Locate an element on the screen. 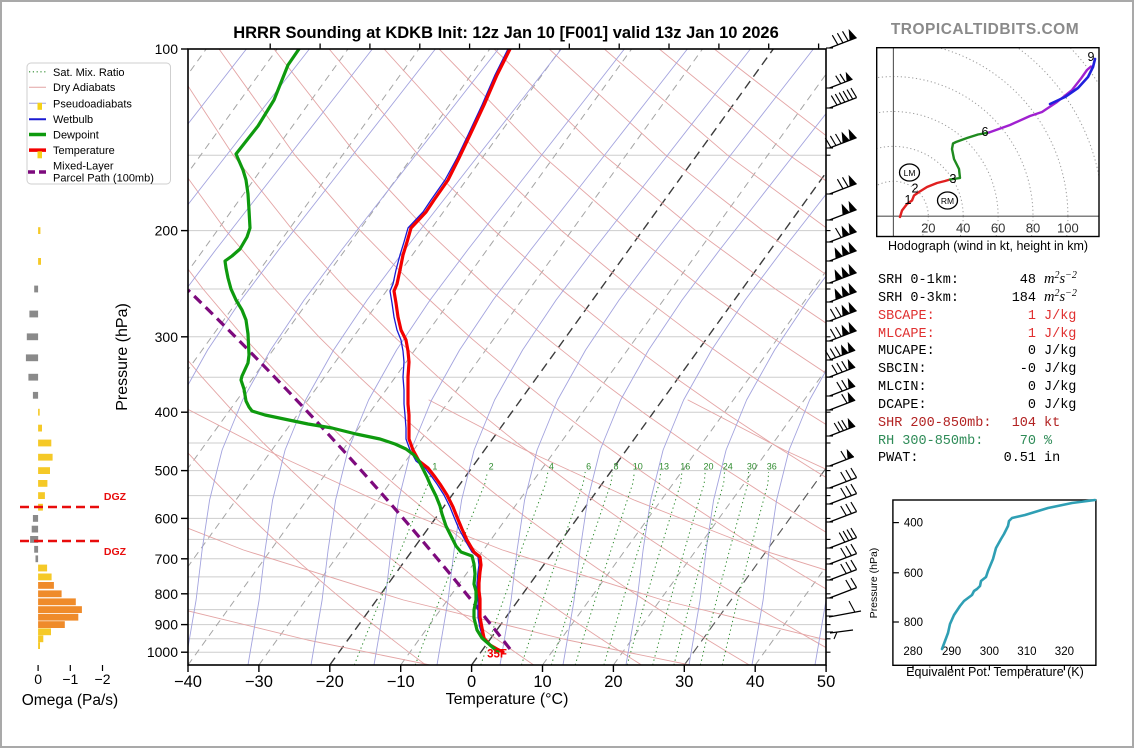 The width and height of the screenshot is (1134, 748). svg-text: kt is located at coordinates (1052, 423).